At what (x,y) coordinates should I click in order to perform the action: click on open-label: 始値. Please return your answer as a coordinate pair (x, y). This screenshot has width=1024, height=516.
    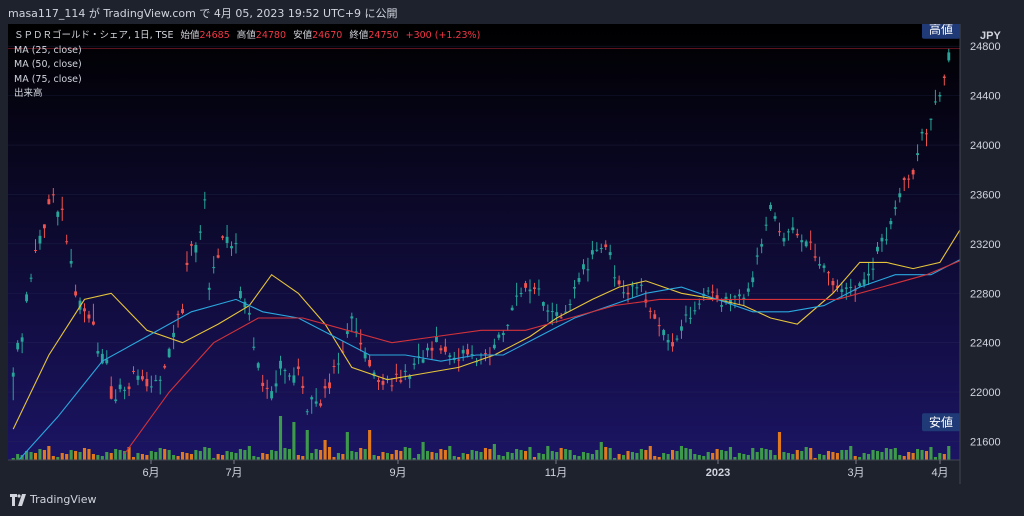
    Looking at the image, I should click on (190, 35).